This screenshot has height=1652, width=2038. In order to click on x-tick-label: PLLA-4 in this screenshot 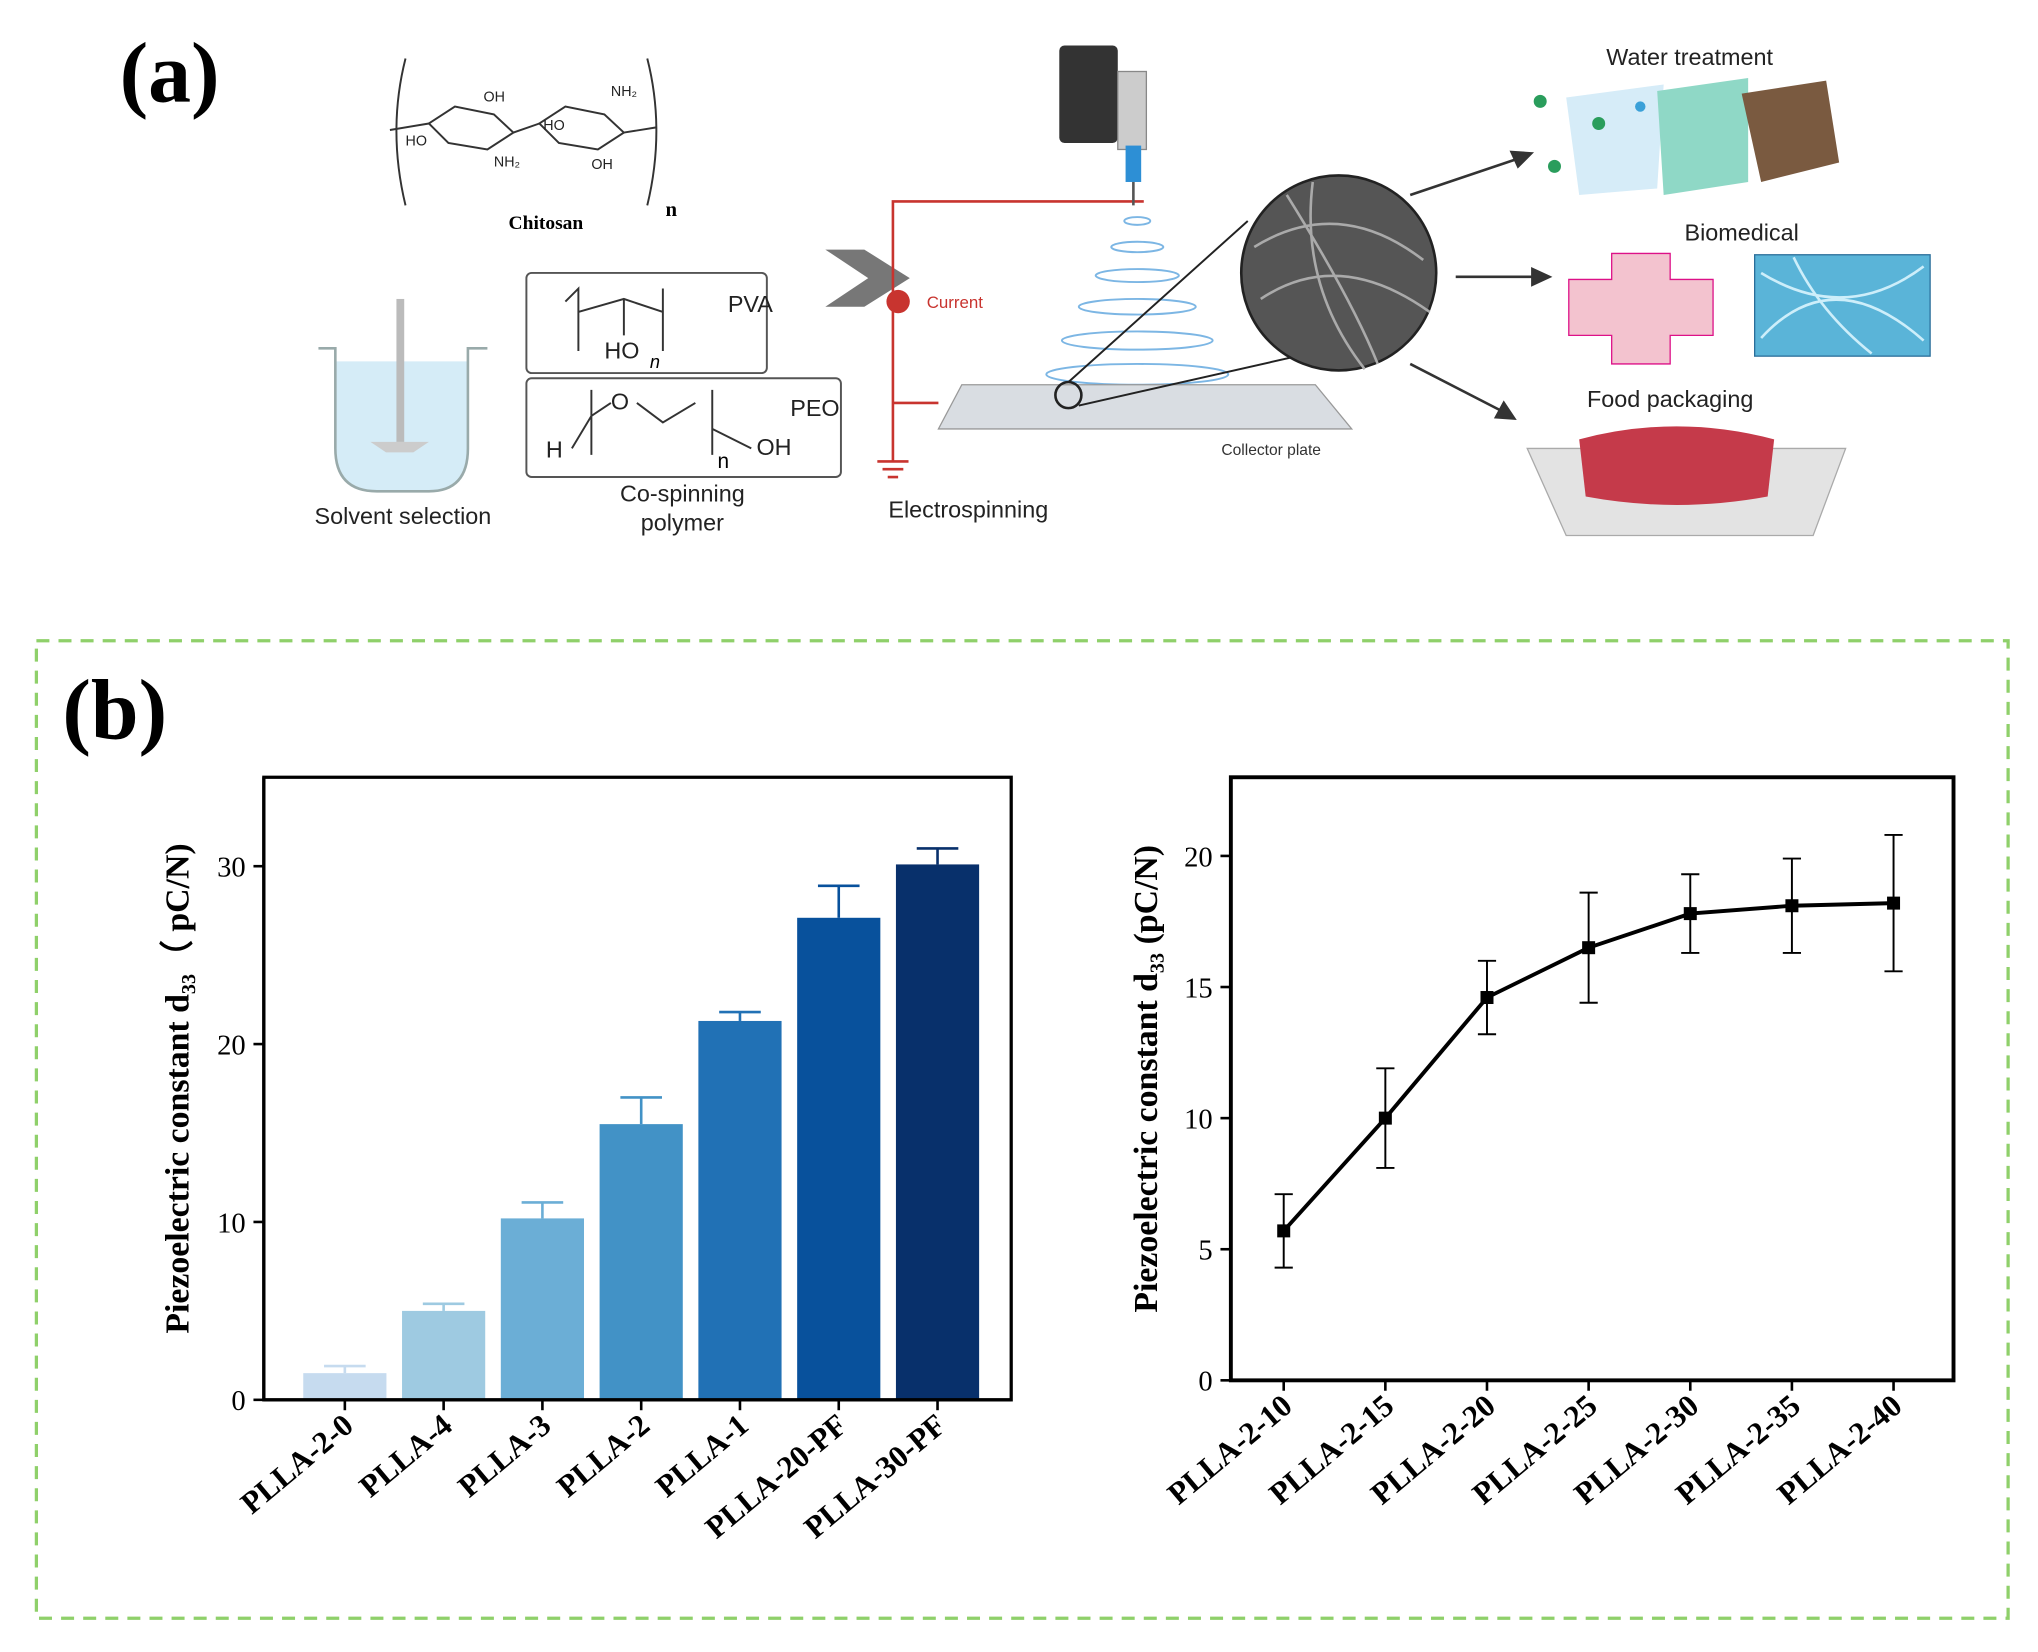, I will do `click(405, 1455)`.